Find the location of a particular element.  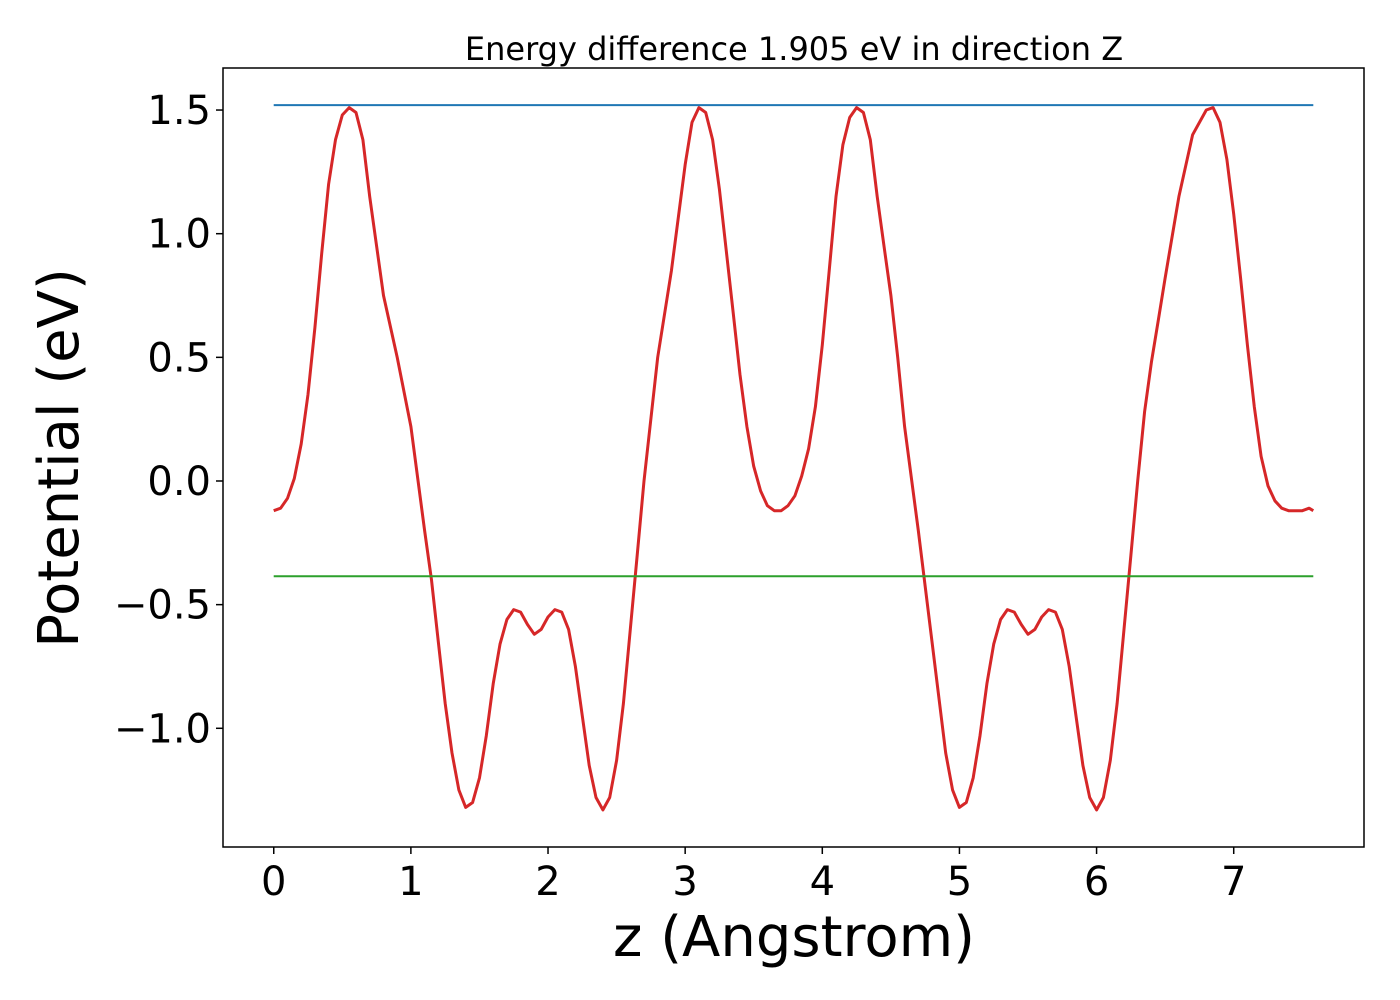

x-tick-label: 7 is located at coordinates (1233, 882).